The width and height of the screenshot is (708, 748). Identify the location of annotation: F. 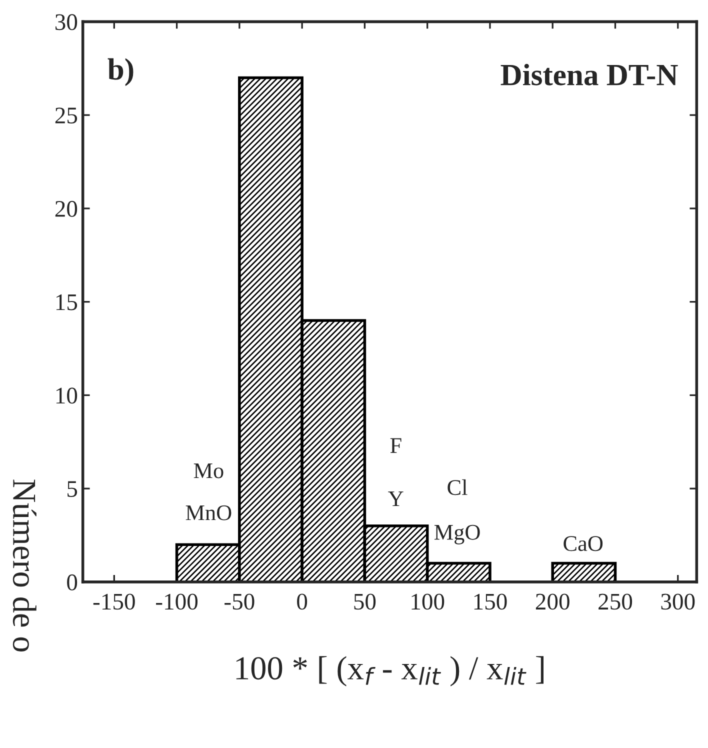
(396, 445).